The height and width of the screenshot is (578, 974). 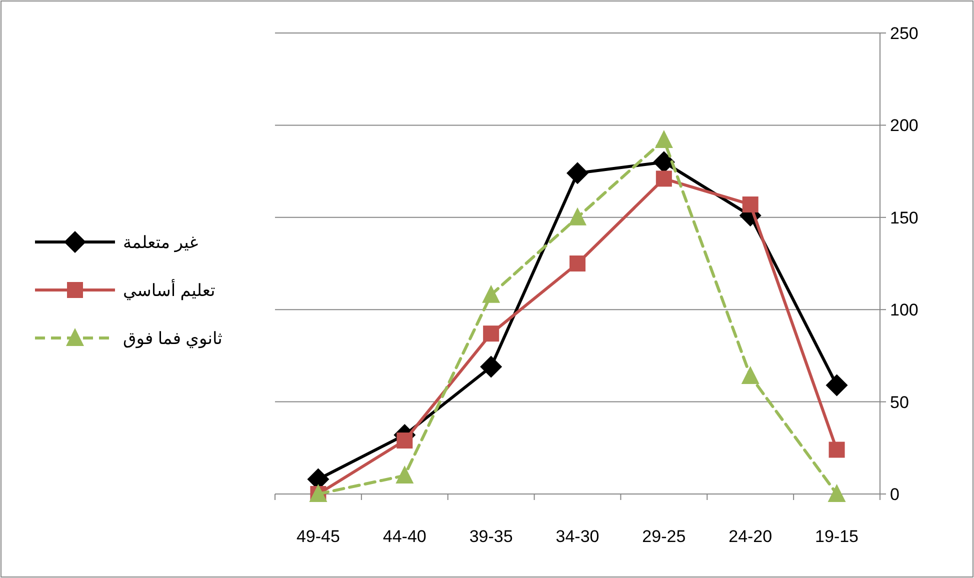 What do you see at coordinates (899, 402) in the screenshot?
I see `y-tick-label: 50` at bounding box center [899, 402].